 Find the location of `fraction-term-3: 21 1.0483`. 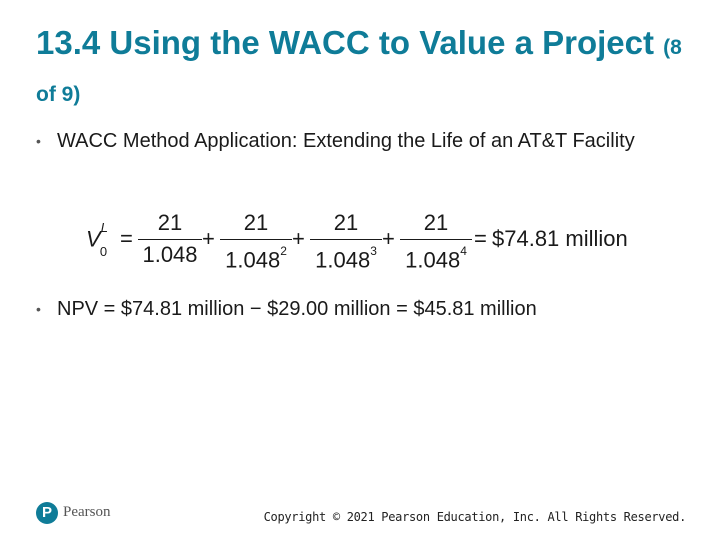

fraction-term-3: 21 1.0483 is located at coordinates (346, 241).